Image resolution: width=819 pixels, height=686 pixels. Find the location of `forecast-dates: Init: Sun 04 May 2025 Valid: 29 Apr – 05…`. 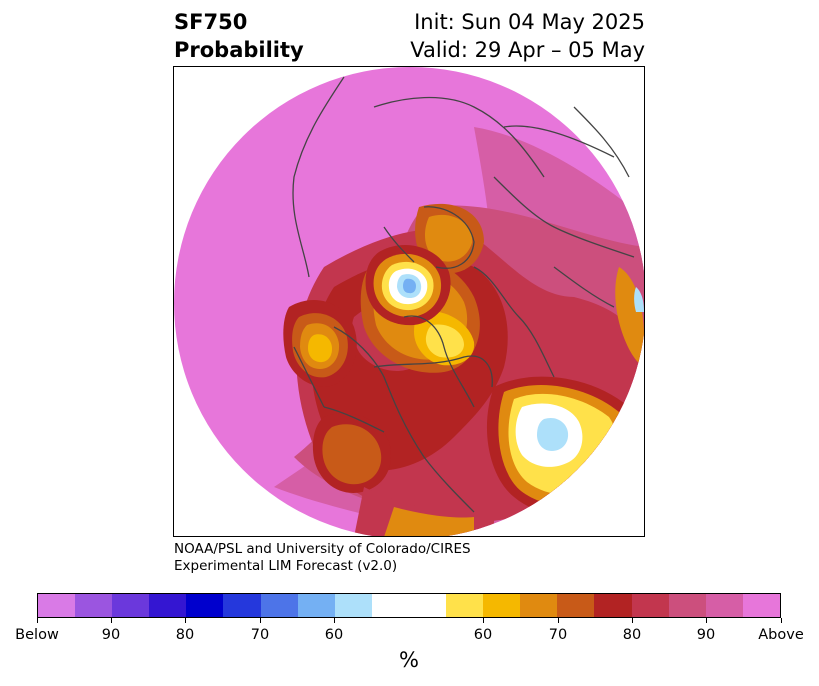

forecast-dates: Init: Sun 04 May 2025 Valid: 29 Apr – 05… is located at coordinates (527, 36).